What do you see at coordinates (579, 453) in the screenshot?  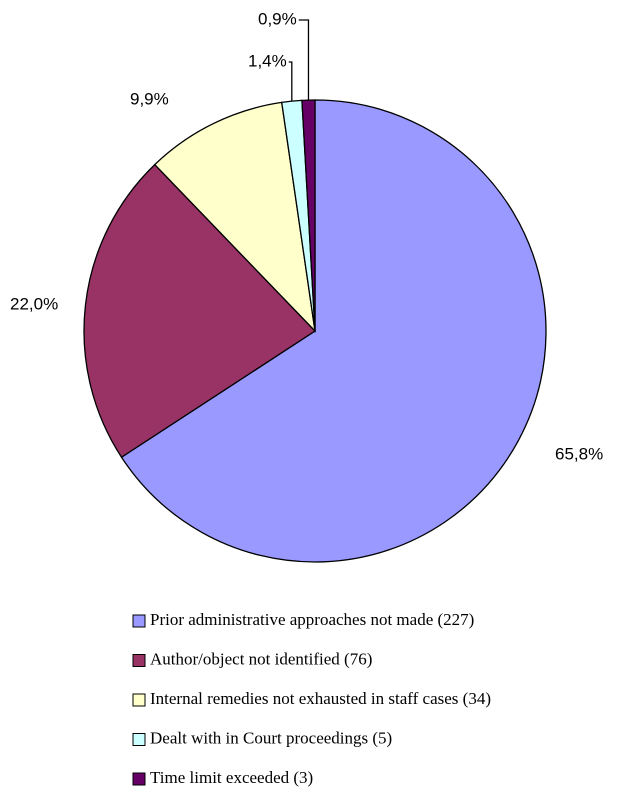 I see `slice-label: 65,8%` at bounding box center [579, 453].